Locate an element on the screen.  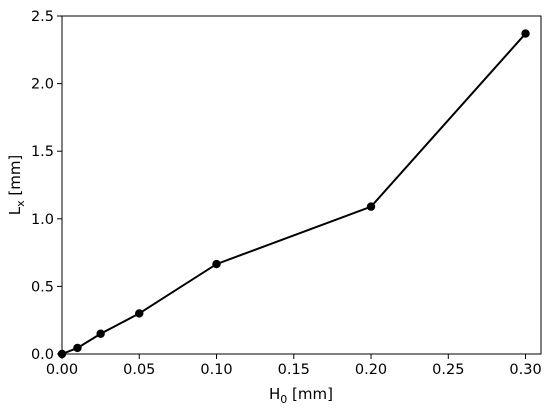
x-tick-label: 0.25 is located at coordinates (448, 370).